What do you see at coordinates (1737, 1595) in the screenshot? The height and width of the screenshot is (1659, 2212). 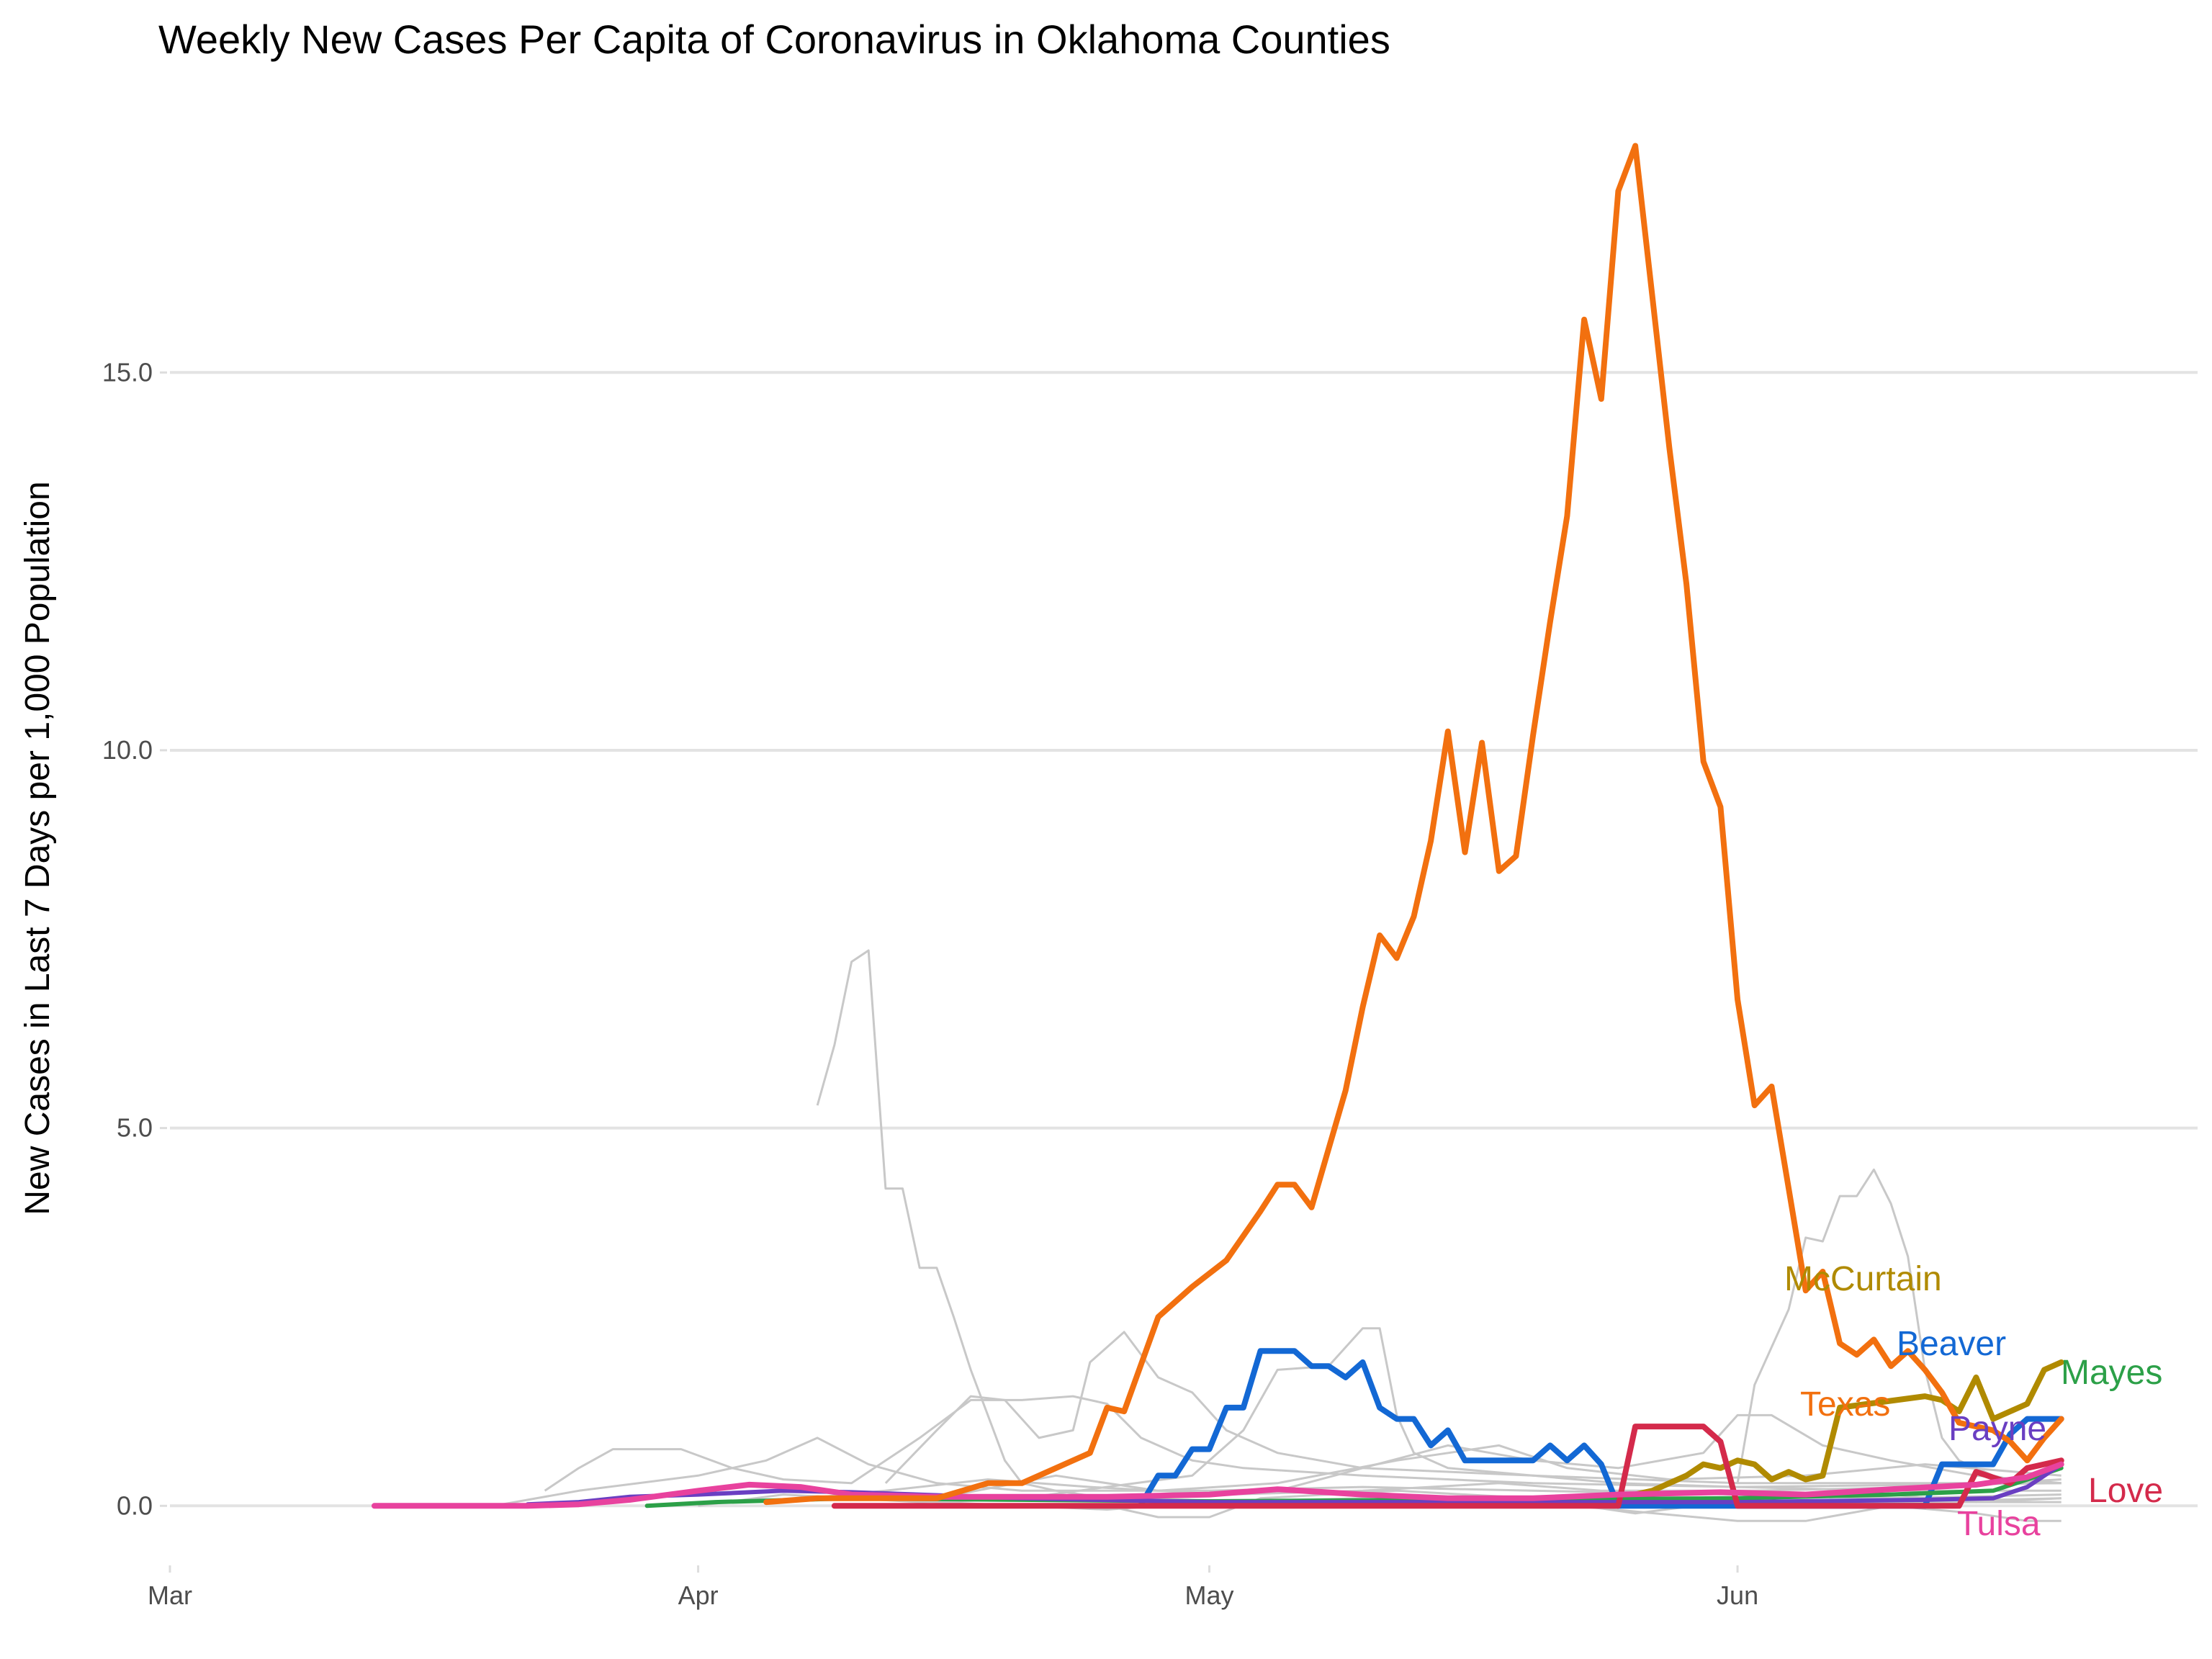 I see `x-tick-label: Jun` at bounding box center [1737, 1595].